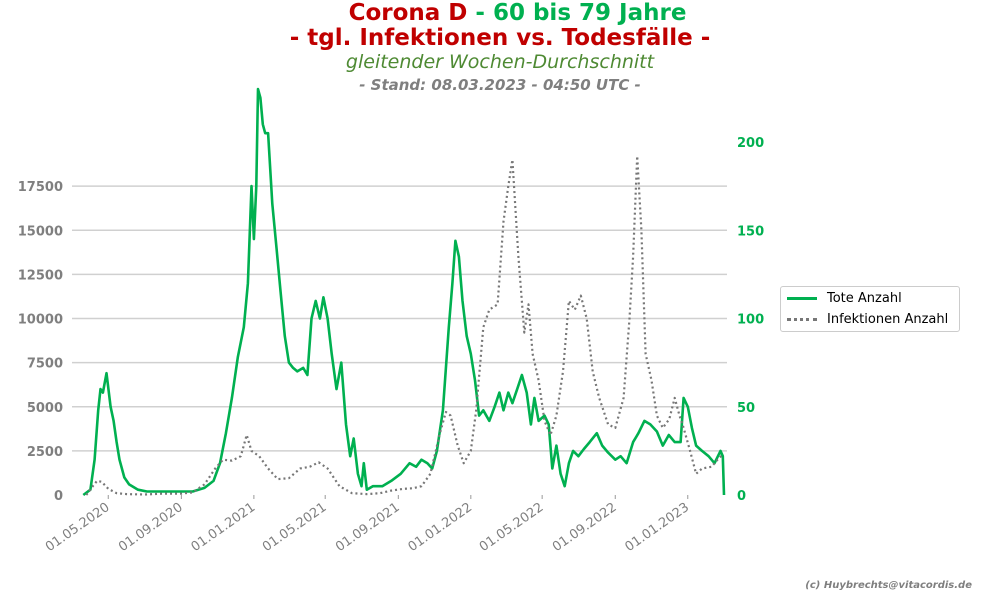  I want to click on x-tick-label: 01.05.2022, so click(512, 527).